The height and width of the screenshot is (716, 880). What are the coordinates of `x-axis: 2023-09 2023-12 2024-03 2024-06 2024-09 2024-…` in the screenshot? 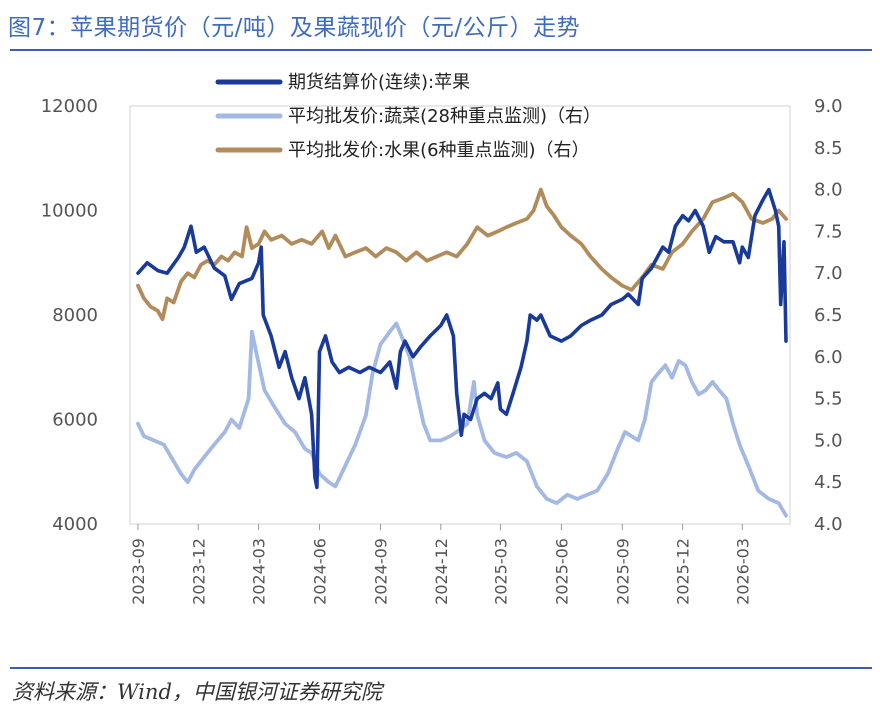 It's located at (440, 564).